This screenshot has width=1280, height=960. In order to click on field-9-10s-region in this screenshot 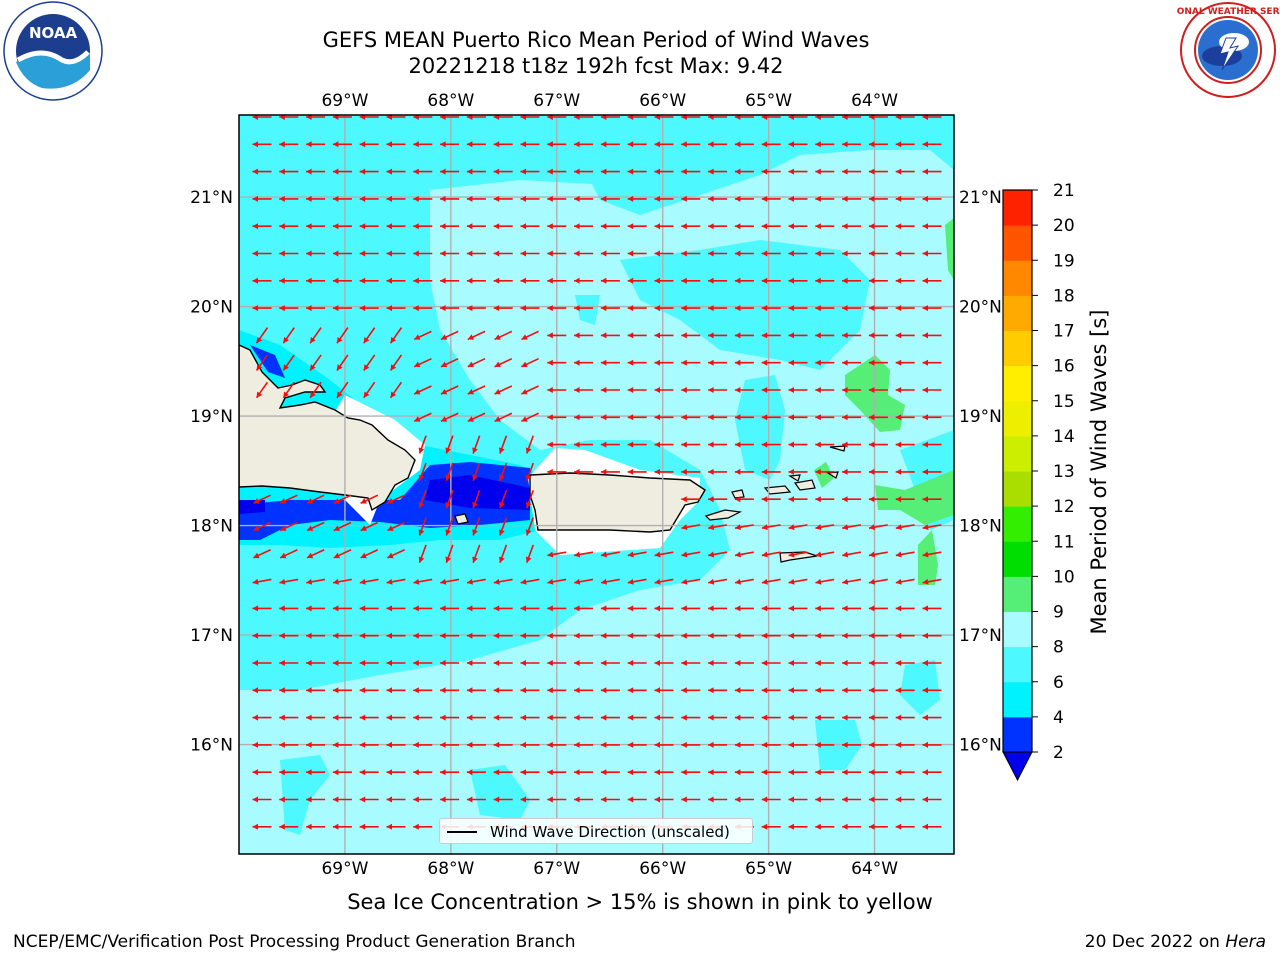, I will do `click(928, 557)`.